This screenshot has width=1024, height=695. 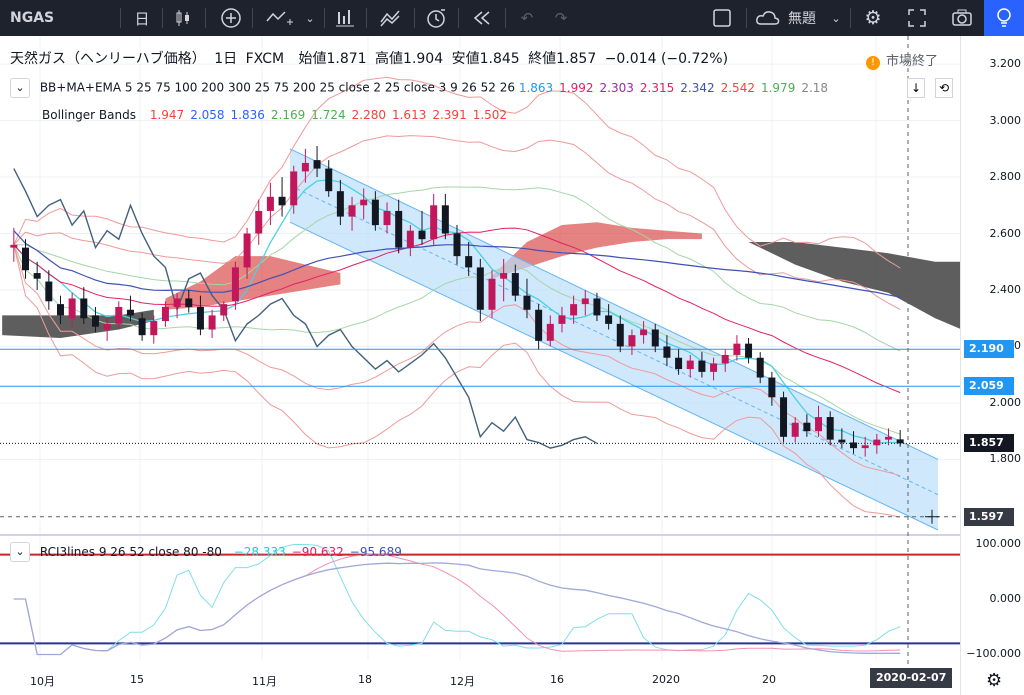 I want to click on cursor-date-tag: 2020-02-07, so click(x=911, y=678).